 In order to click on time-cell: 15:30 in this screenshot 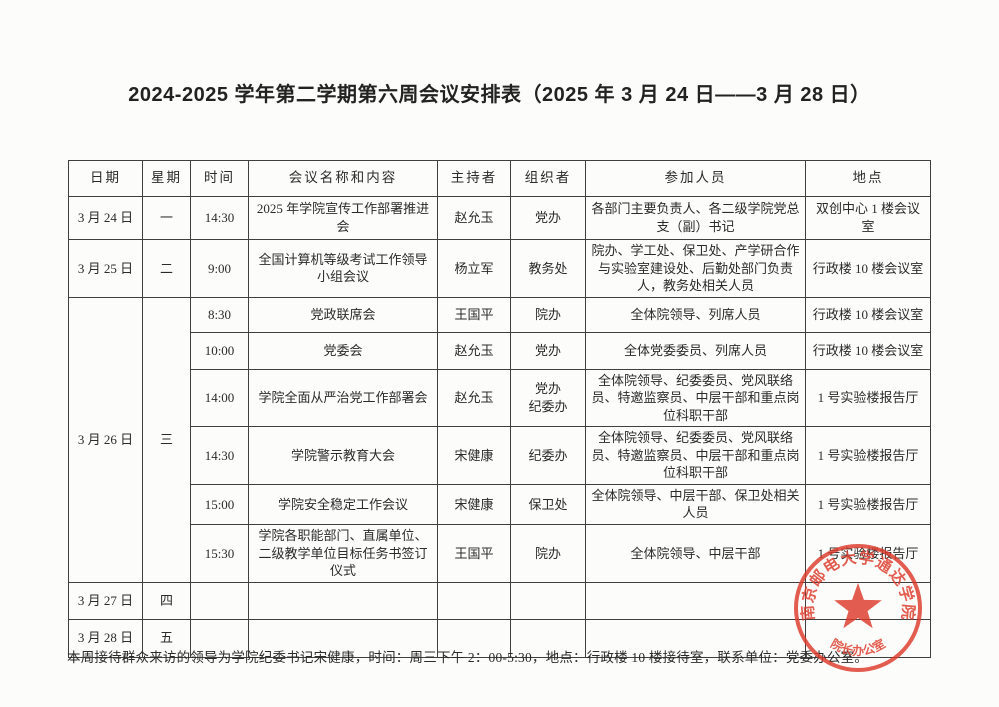, I will do `click(219, 553)`.